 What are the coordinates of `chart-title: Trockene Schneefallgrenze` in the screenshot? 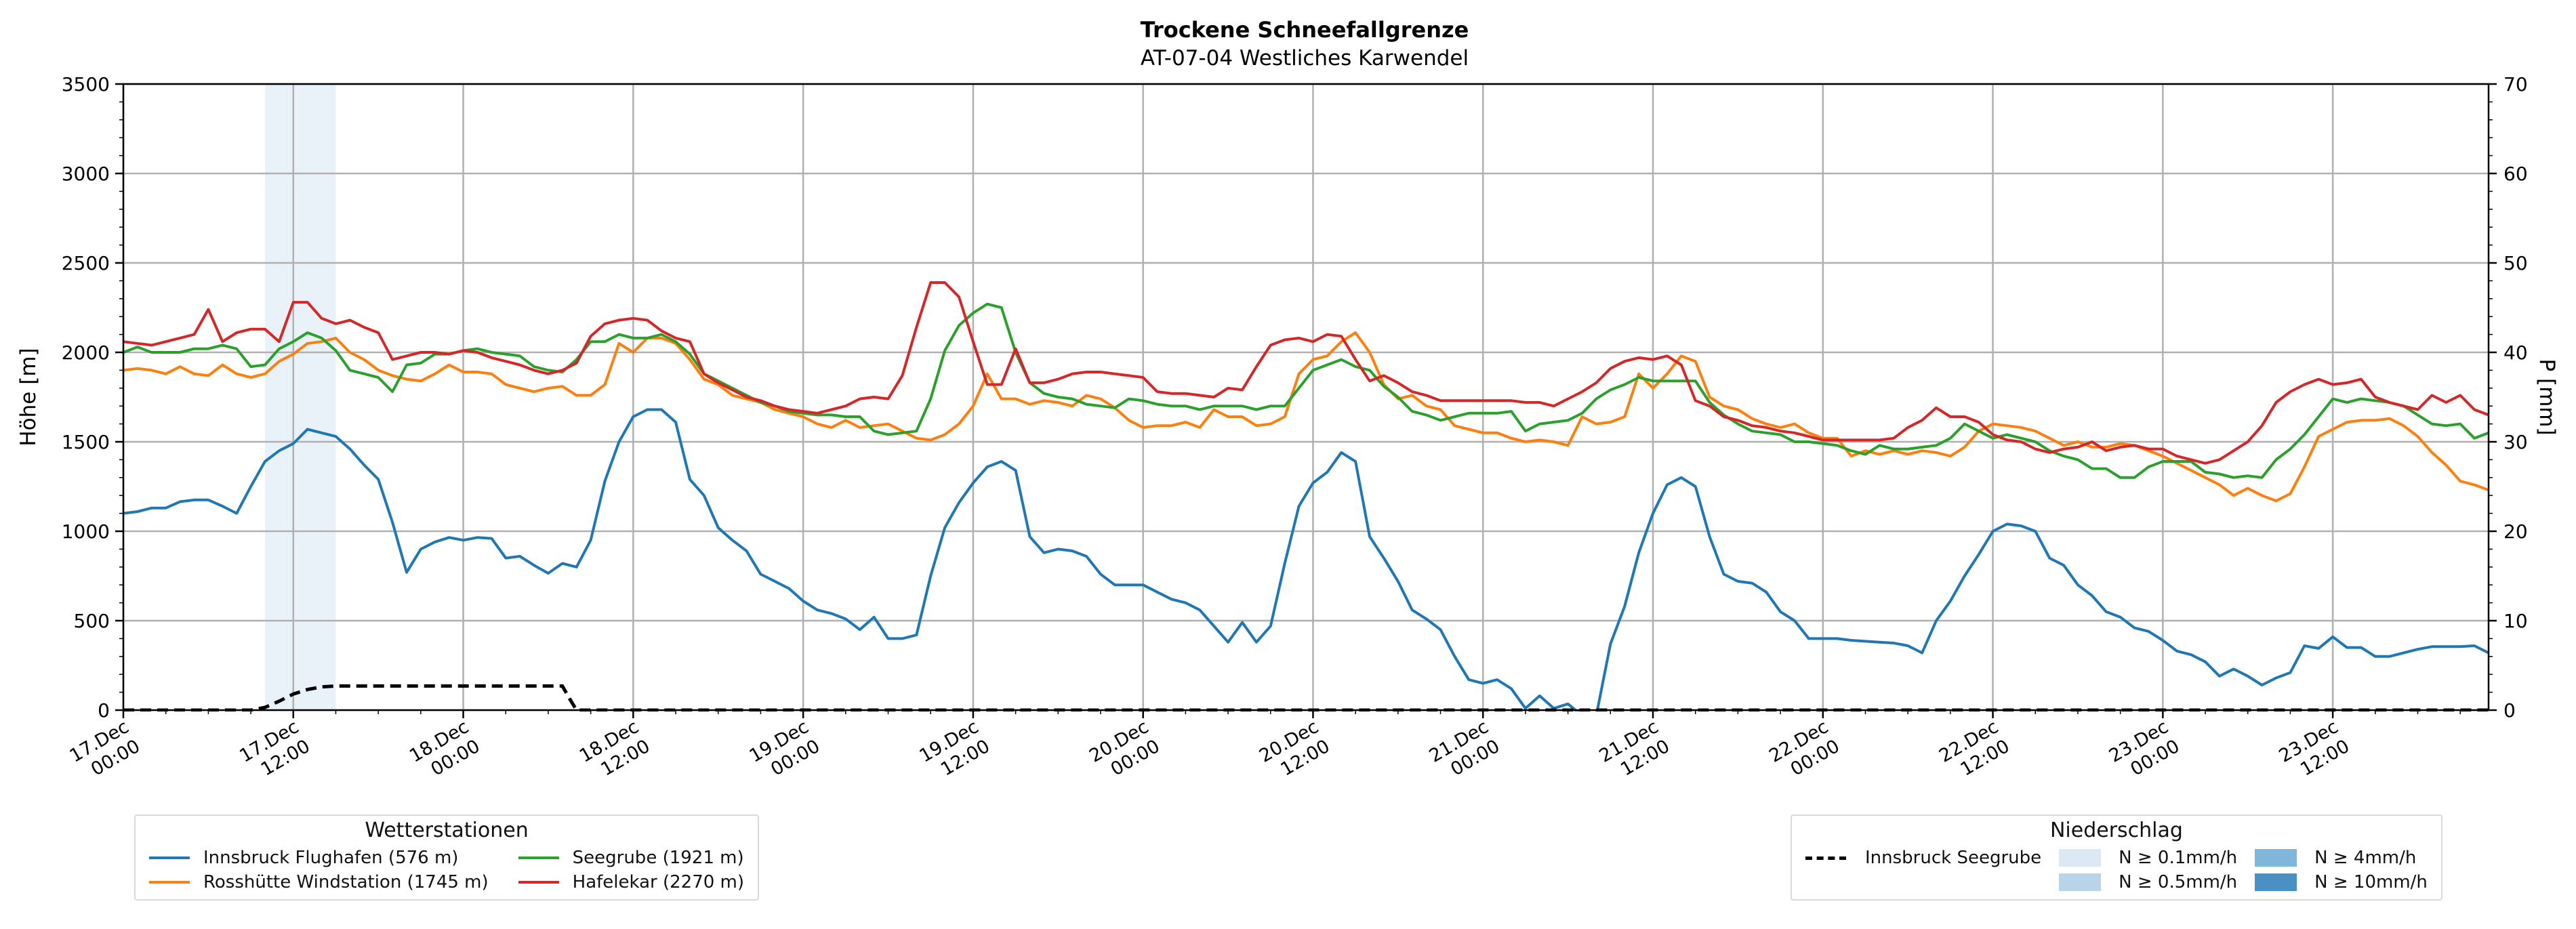 It's located at (1305, 30).